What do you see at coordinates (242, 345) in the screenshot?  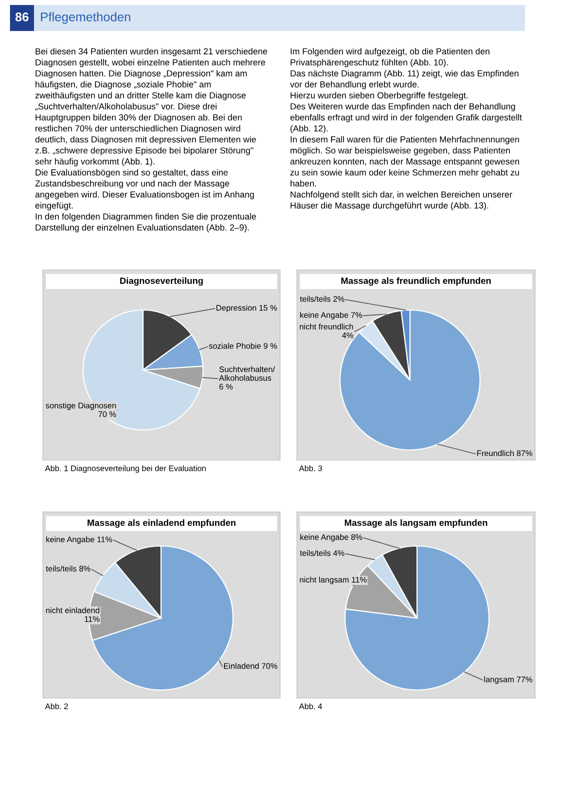 I see `slice-label: soziale Phobie 9 %` at bounding box center [242, 345].